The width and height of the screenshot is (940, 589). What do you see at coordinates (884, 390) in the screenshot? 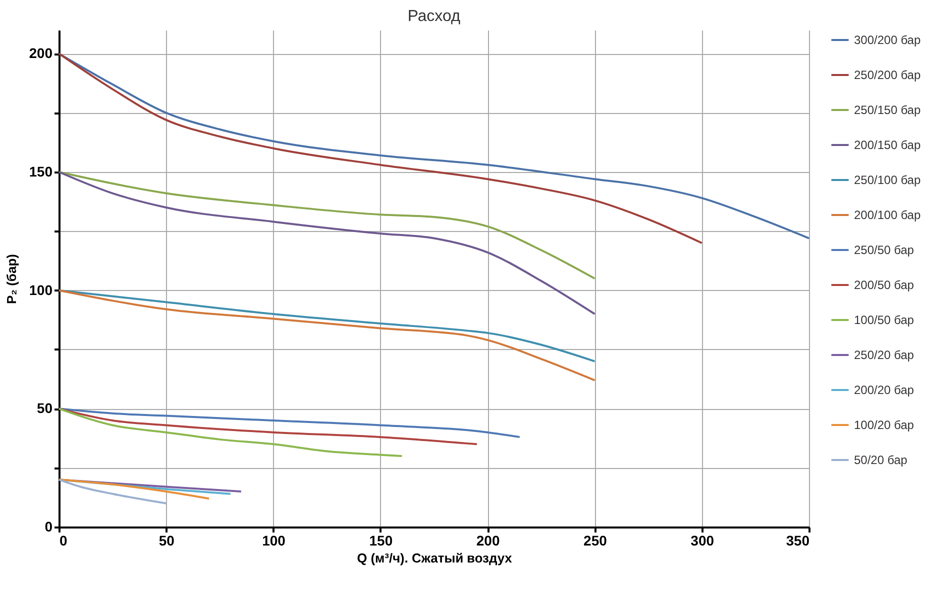
I see `legend-label: 200/20 бар` at bounding box center [884, 390].